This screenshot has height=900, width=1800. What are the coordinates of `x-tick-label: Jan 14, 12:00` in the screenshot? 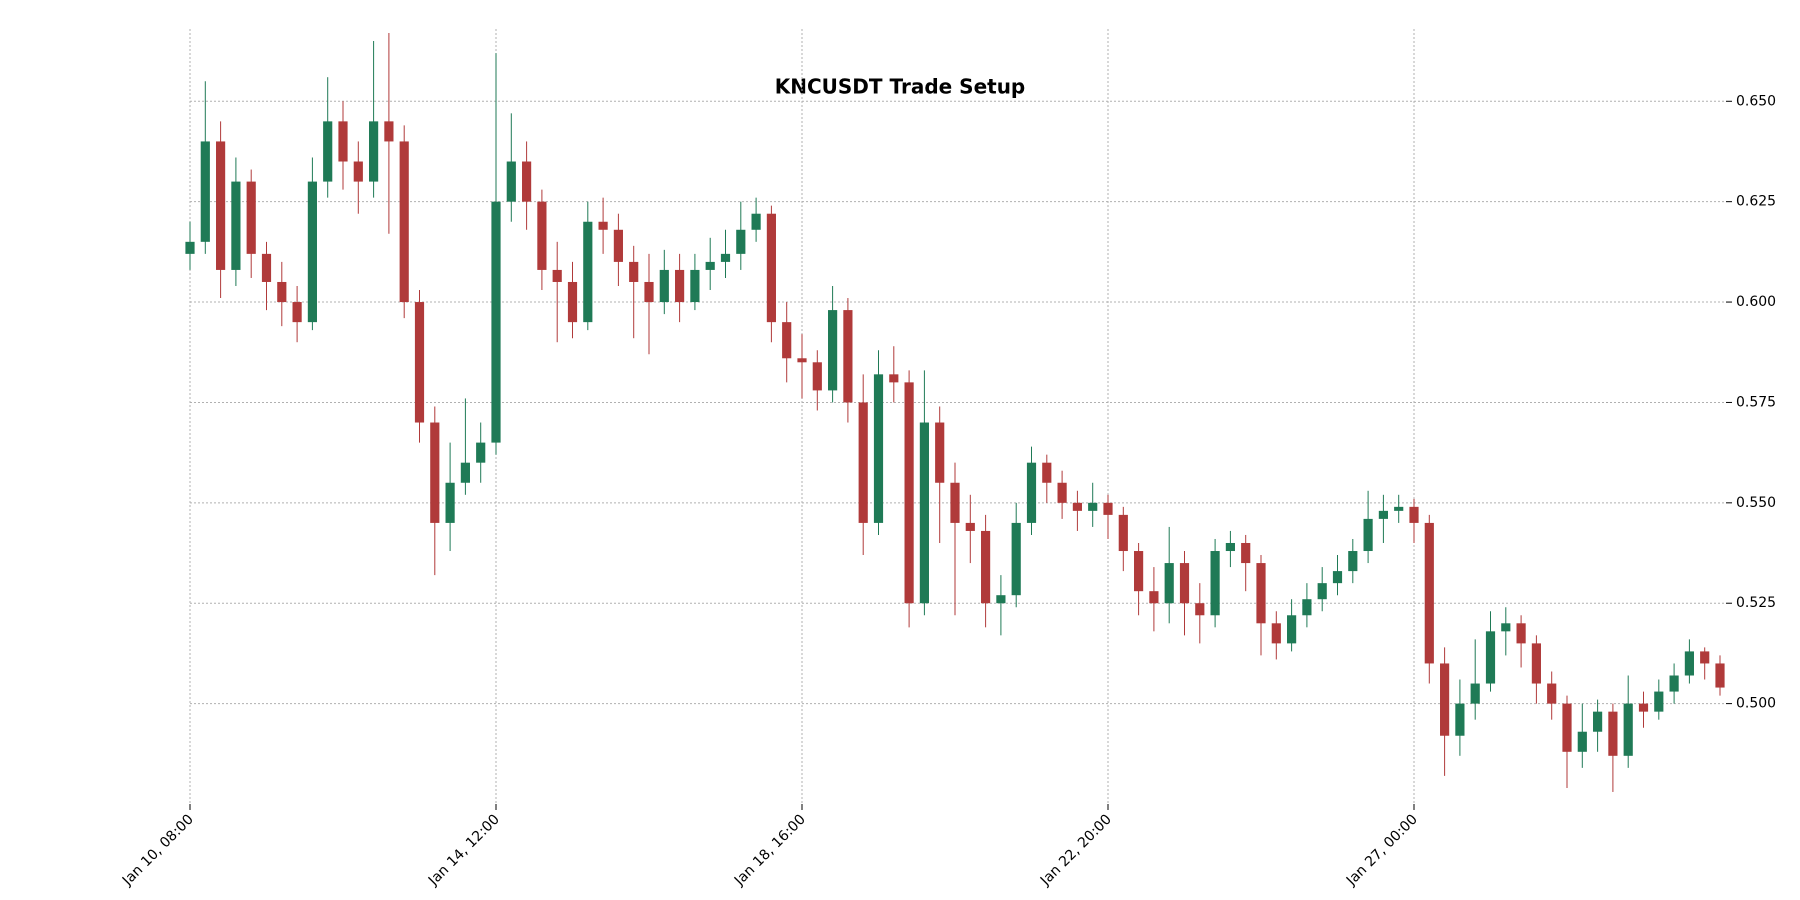 It's located at (464, 851).